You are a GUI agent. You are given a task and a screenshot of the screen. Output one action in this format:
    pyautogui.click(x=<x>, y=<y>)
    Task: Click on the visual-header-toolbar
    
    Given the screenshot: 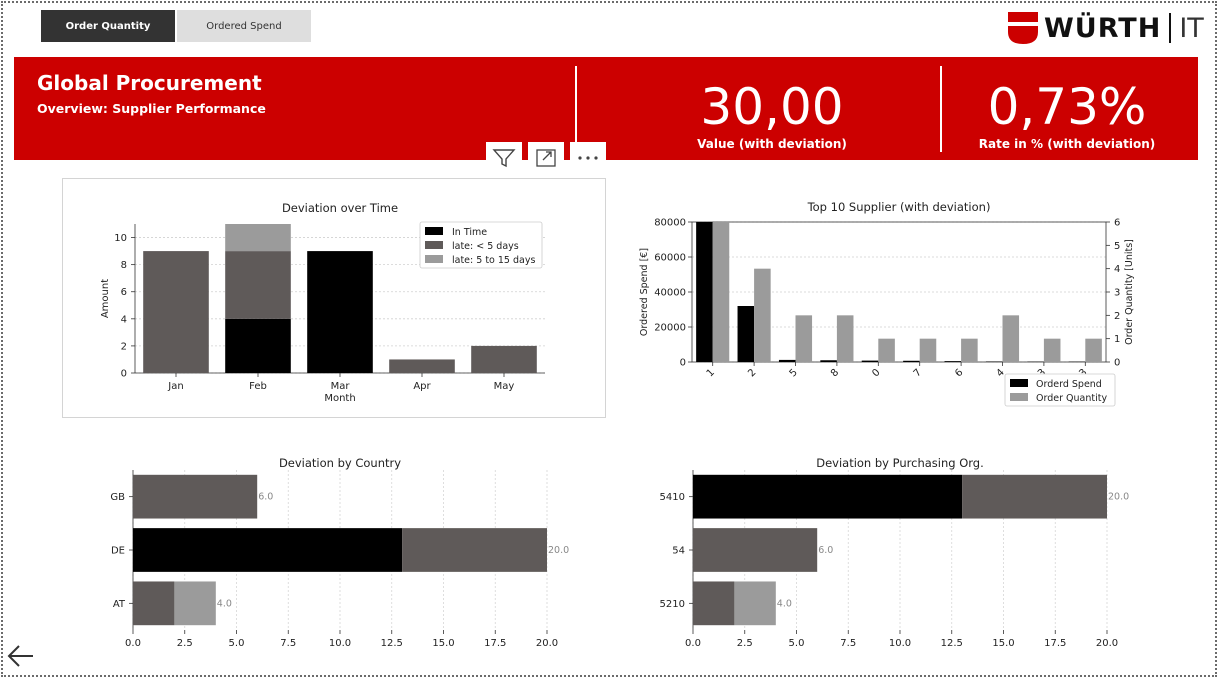 What is the action you would take?
    pyautogui.click(x=546, y=158)
    